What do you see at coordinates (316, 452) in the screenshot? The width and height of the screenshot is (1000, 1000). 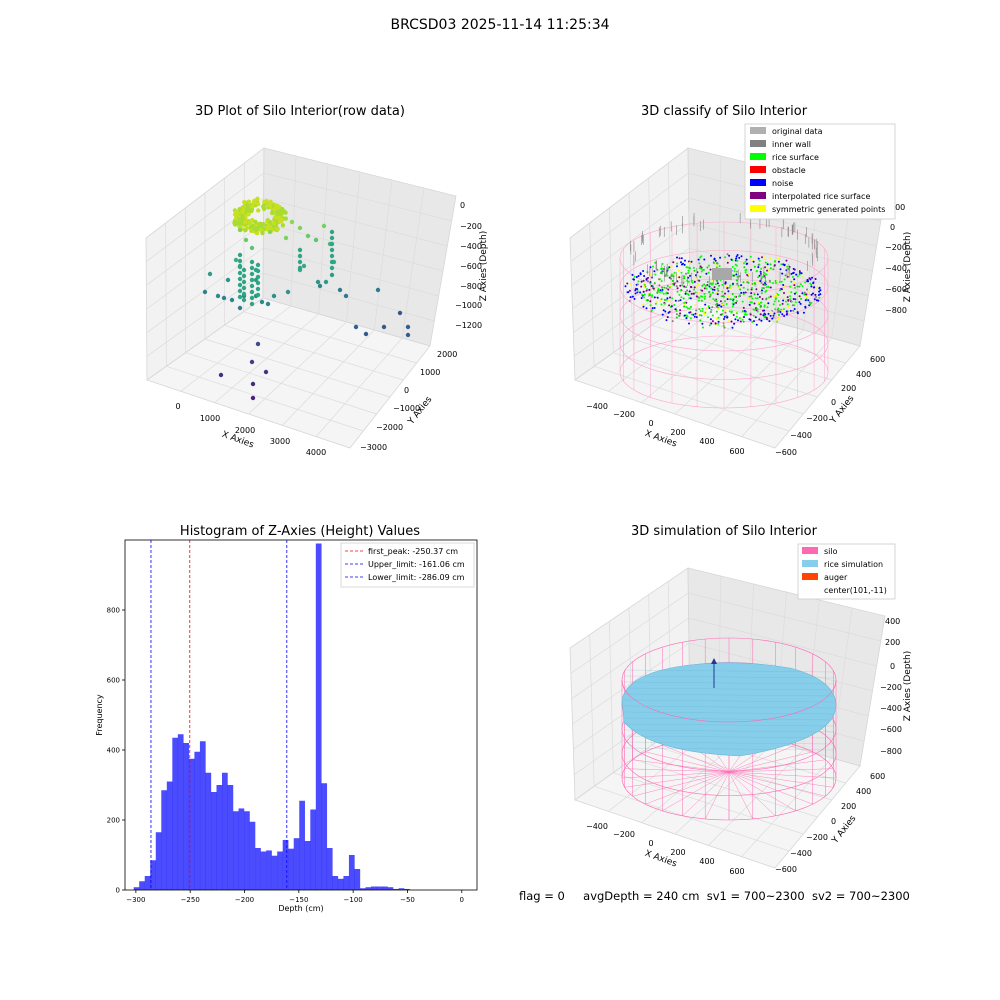 I see `raw-x-tick: 4000` at bounding box center [316, 452].